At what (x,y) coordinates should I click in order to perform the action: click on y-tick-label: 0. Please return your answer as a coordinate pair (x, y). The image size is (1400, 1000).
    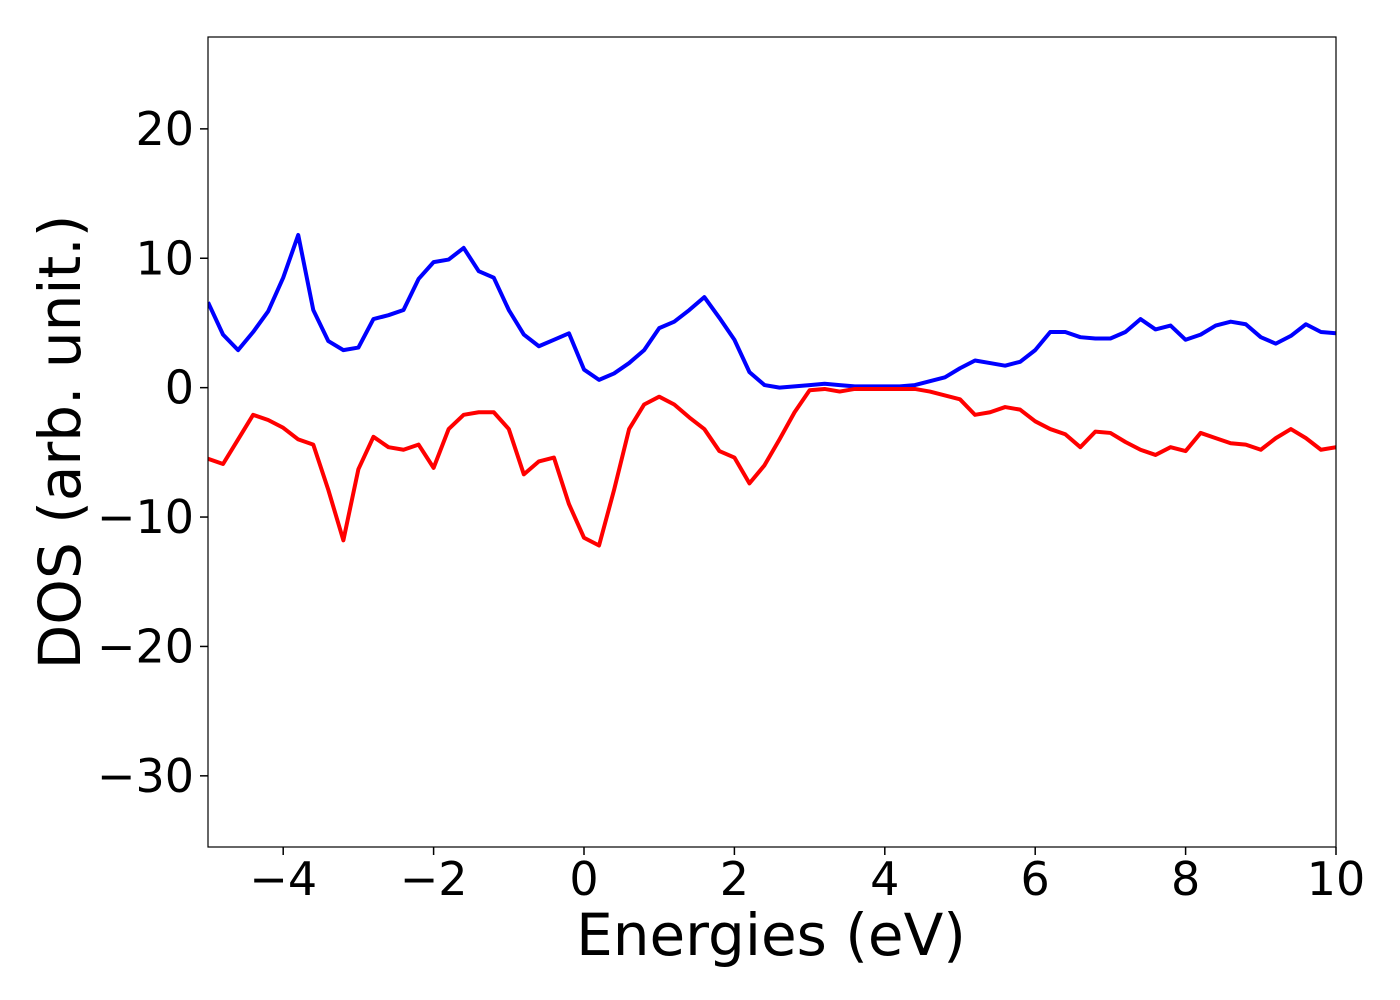
    Looking at the image, I should click on (179, 388).